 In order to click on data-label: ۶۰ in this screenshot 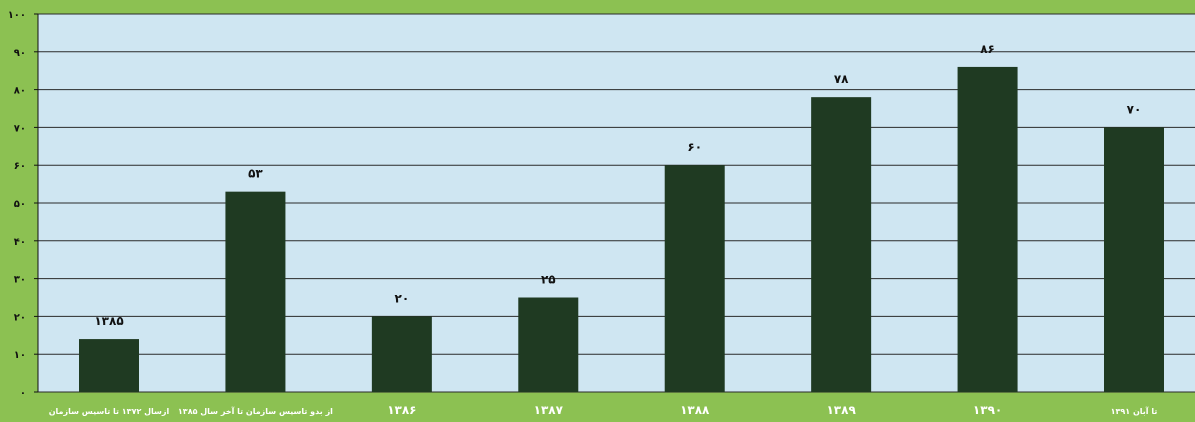, I will do `click(694, 147)`.